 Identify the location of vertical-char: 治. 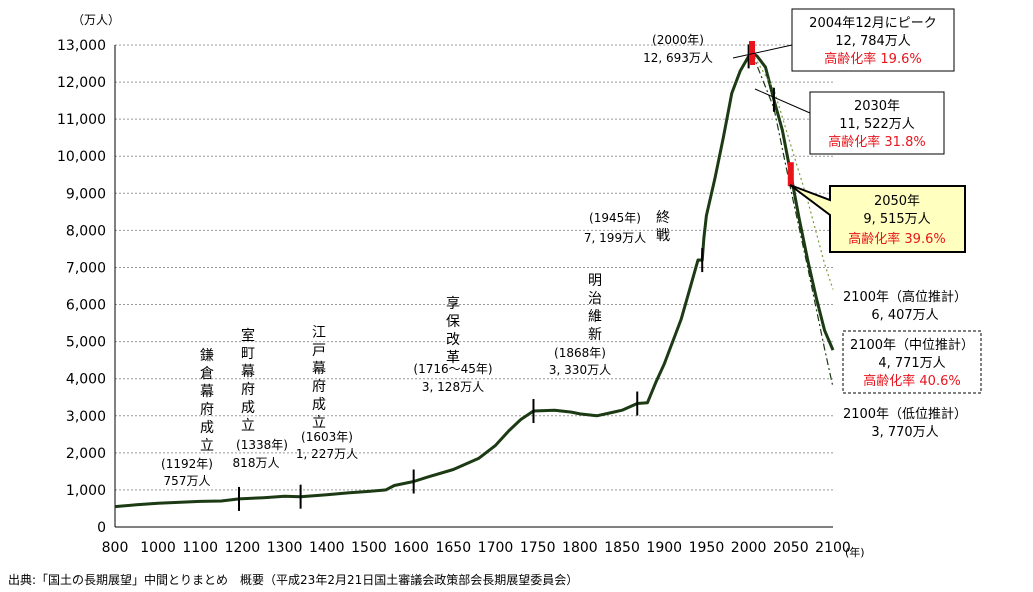
(595, 299).